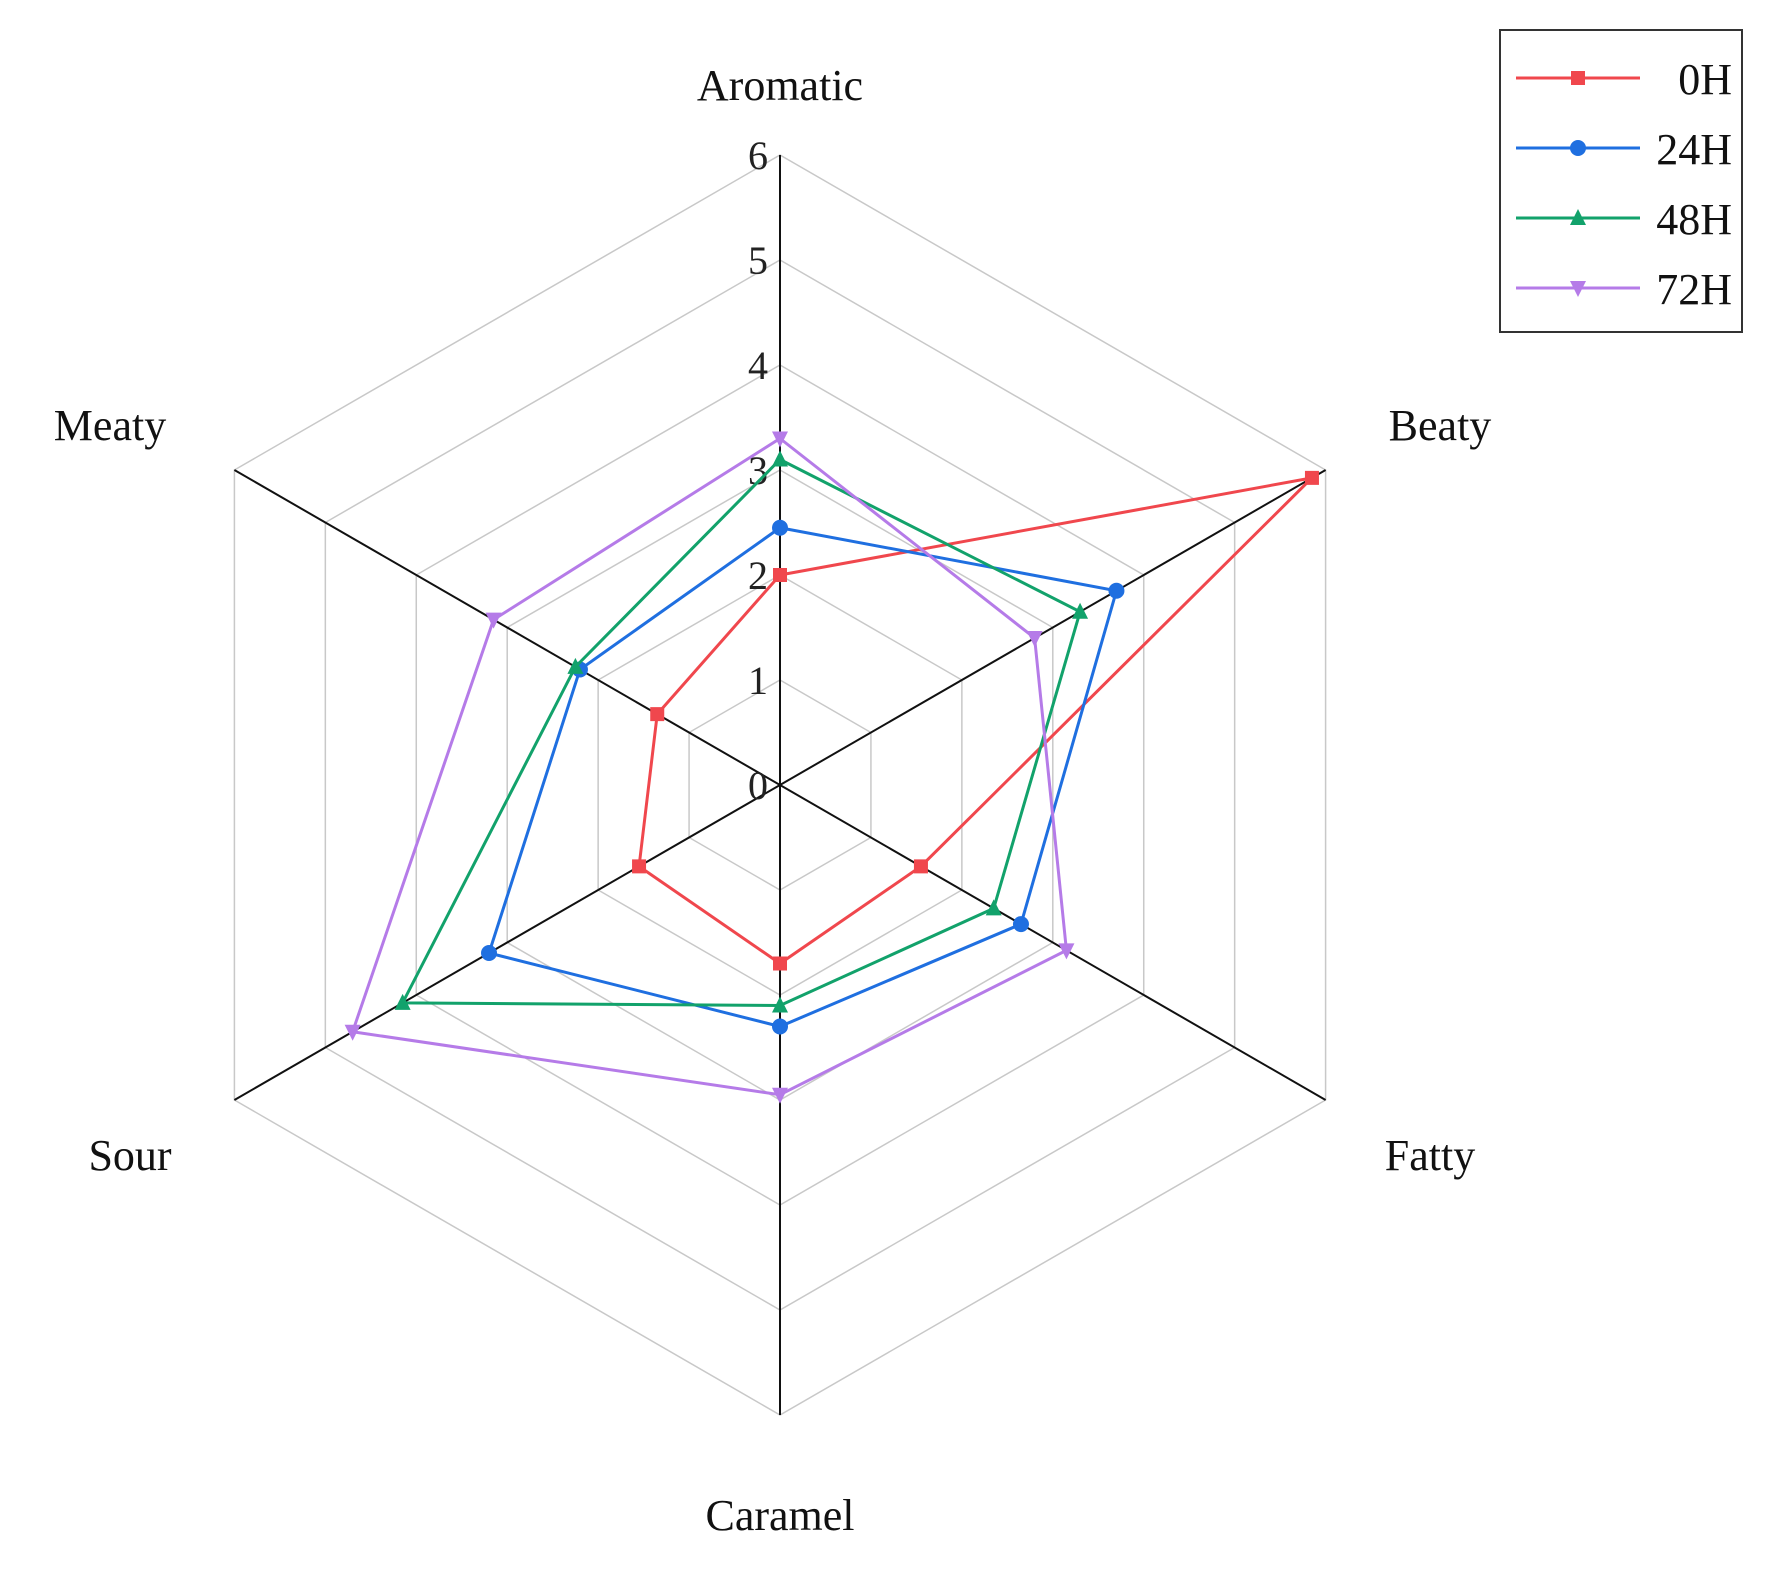 This screenshot has width=1777, height=1577. What do you see at coordinates (758, 575) in the screenshot?
I see `tick-label: 2` at bounding box center [758, 575].